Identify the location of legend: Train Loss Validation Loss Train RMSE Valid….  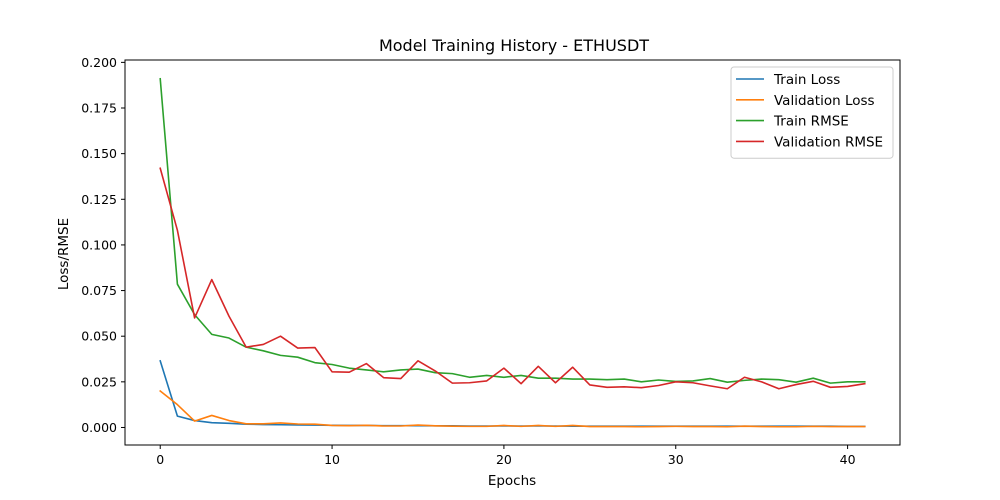
(812, 112).